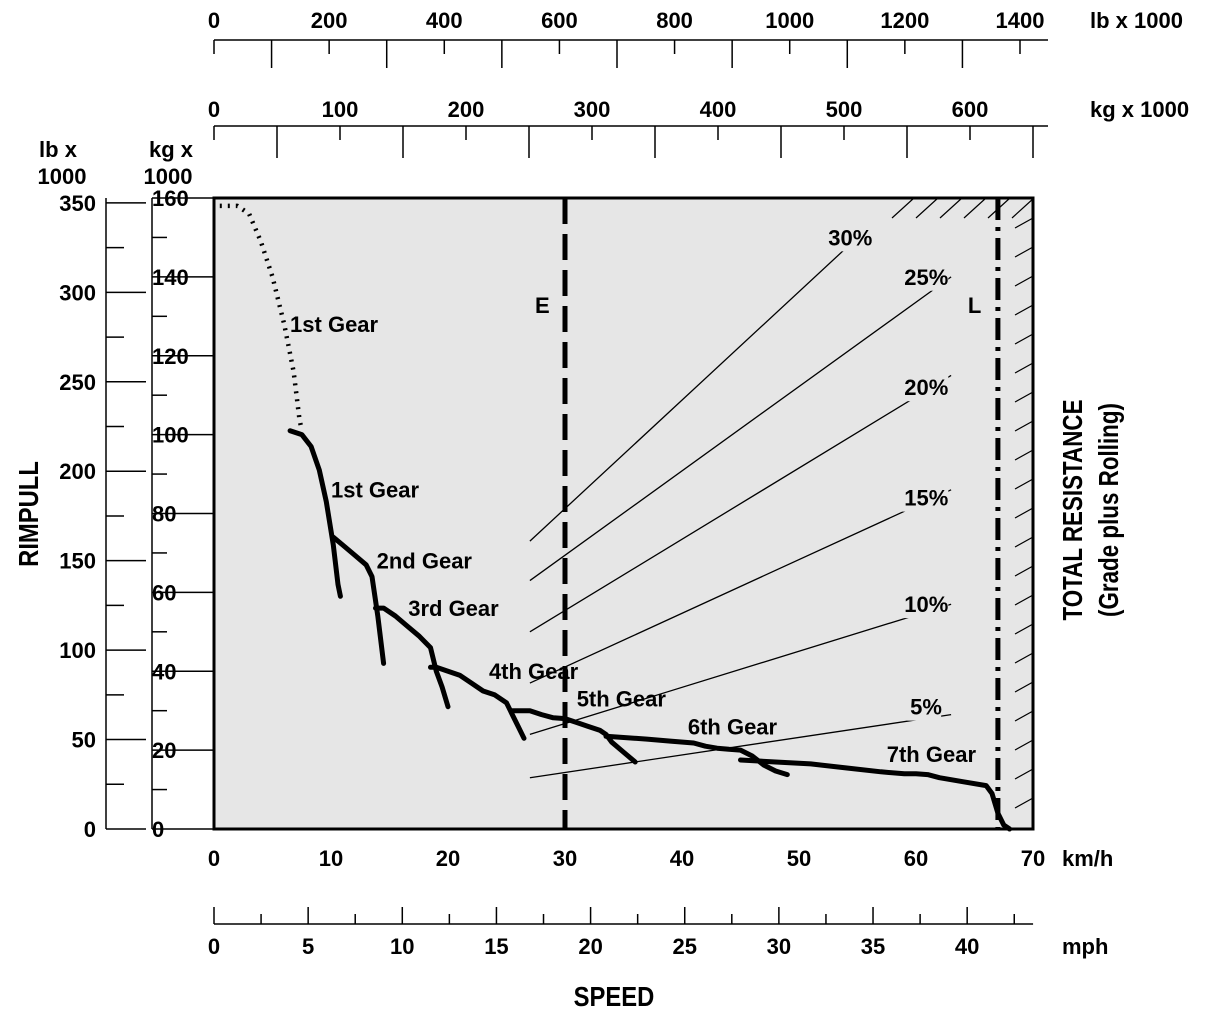  I want to click on x-tick-label-kmh: 30, so click(565, 858).